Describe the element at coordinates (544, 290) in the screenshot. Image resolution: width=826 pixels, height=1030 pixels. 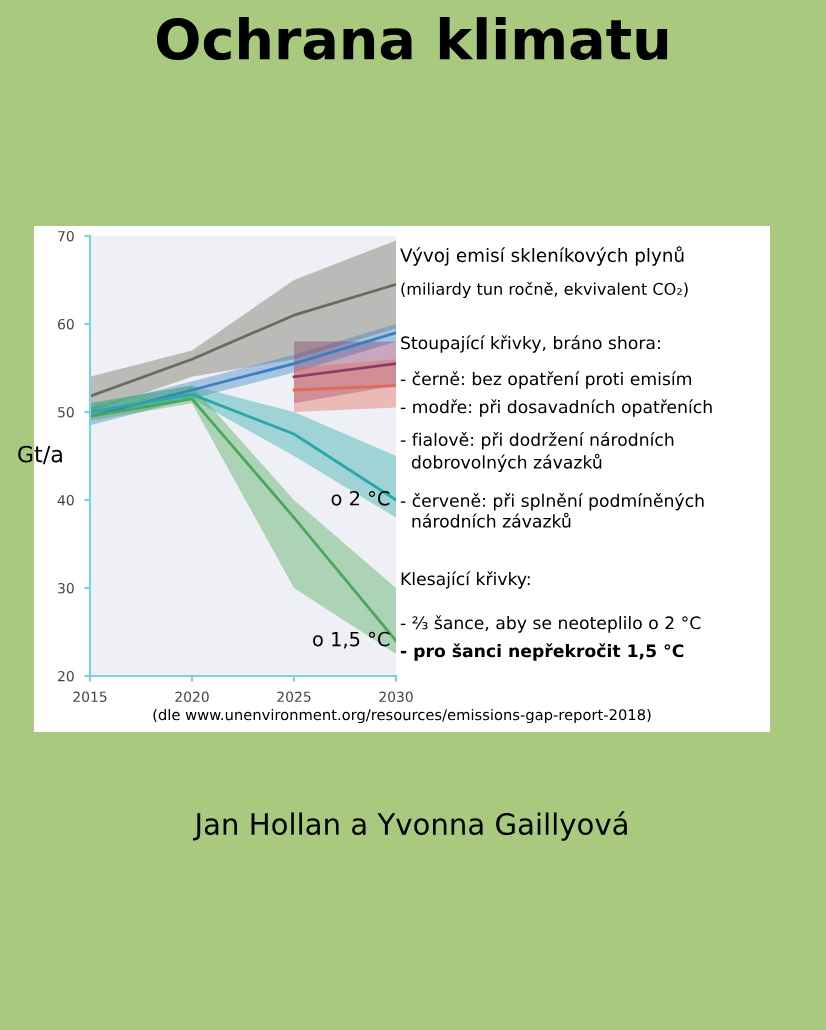
I see `text: (miliardy tun ročně, ekvivalent CO₂)` at that location.